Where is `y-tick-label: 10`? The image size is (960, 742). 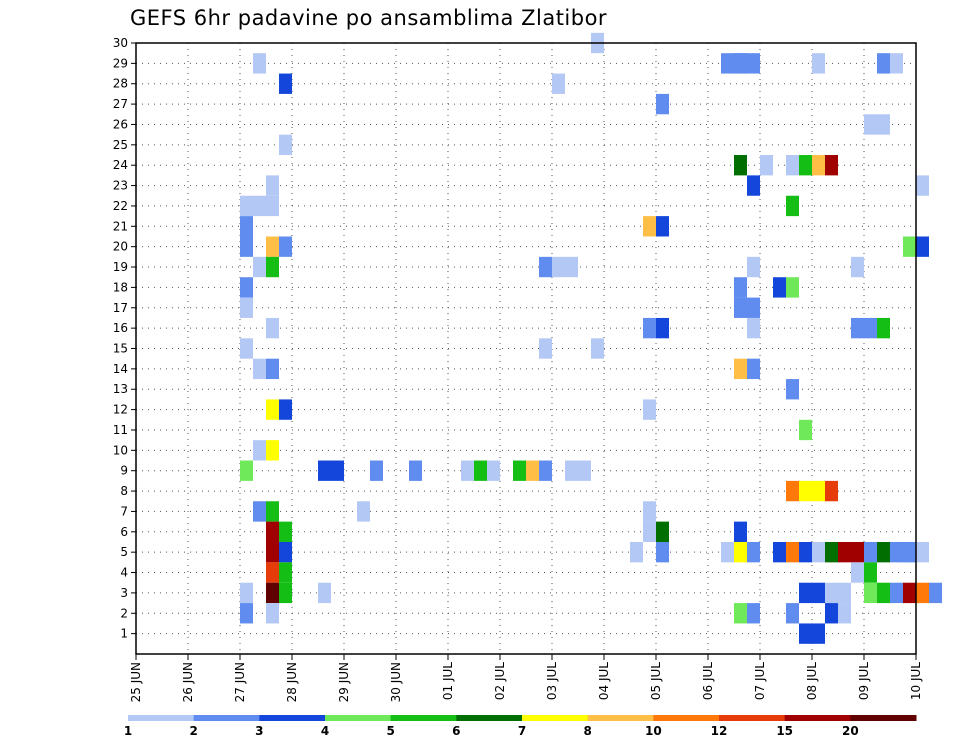
y-tick-label: 10 is located at coordinates (120, 450).